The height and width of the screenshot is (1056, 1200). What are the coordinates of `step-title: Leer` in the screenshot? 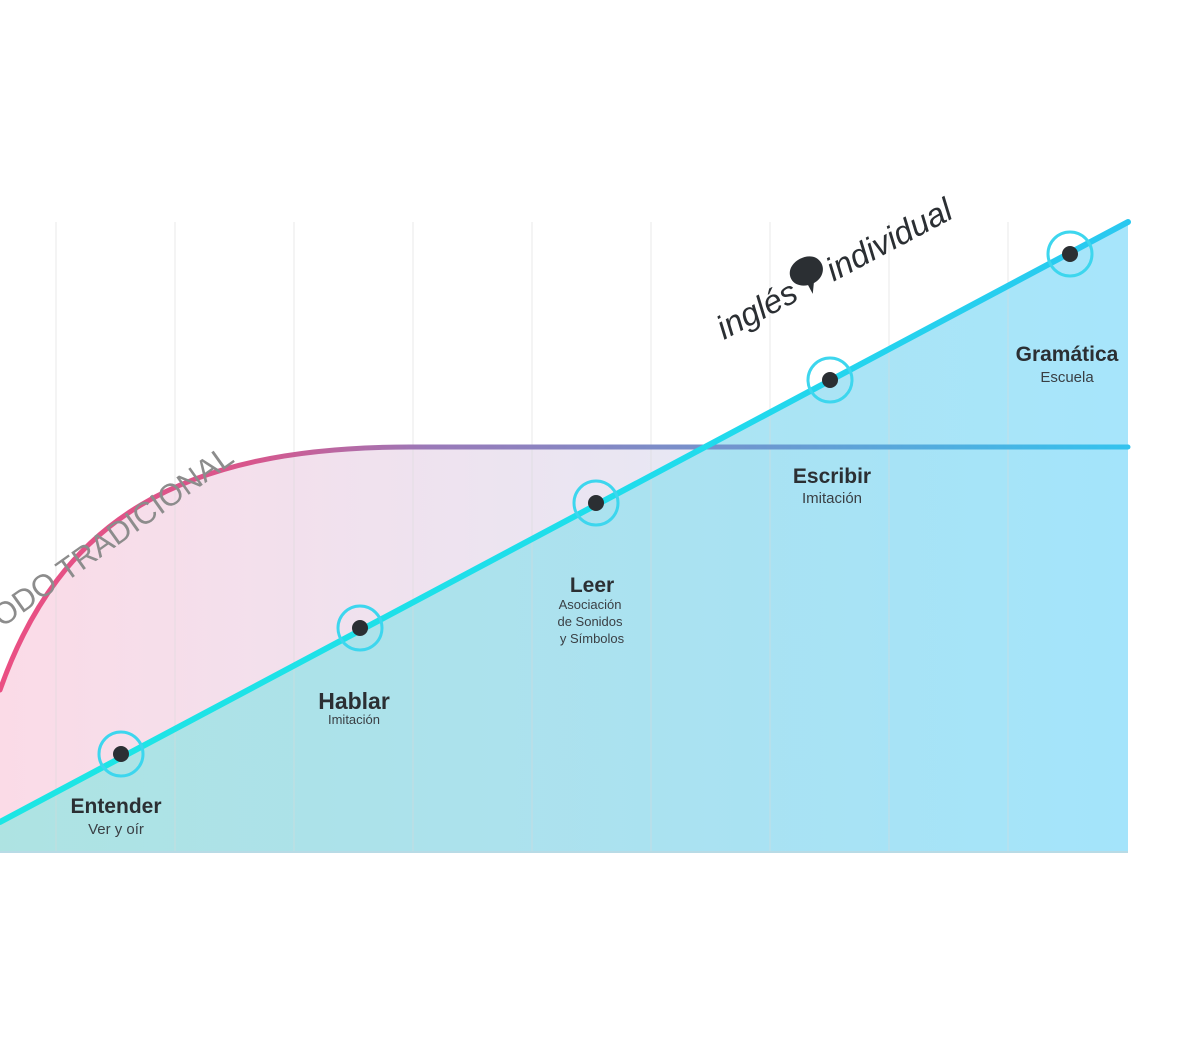 It's located at (592, 585).